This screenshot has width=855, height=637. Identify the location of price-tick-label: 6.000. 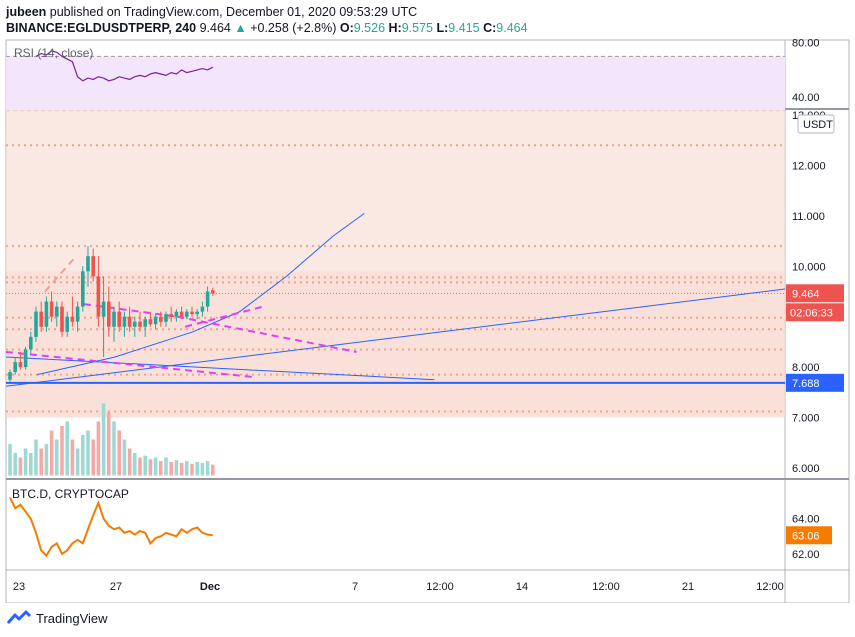
(806, 469).